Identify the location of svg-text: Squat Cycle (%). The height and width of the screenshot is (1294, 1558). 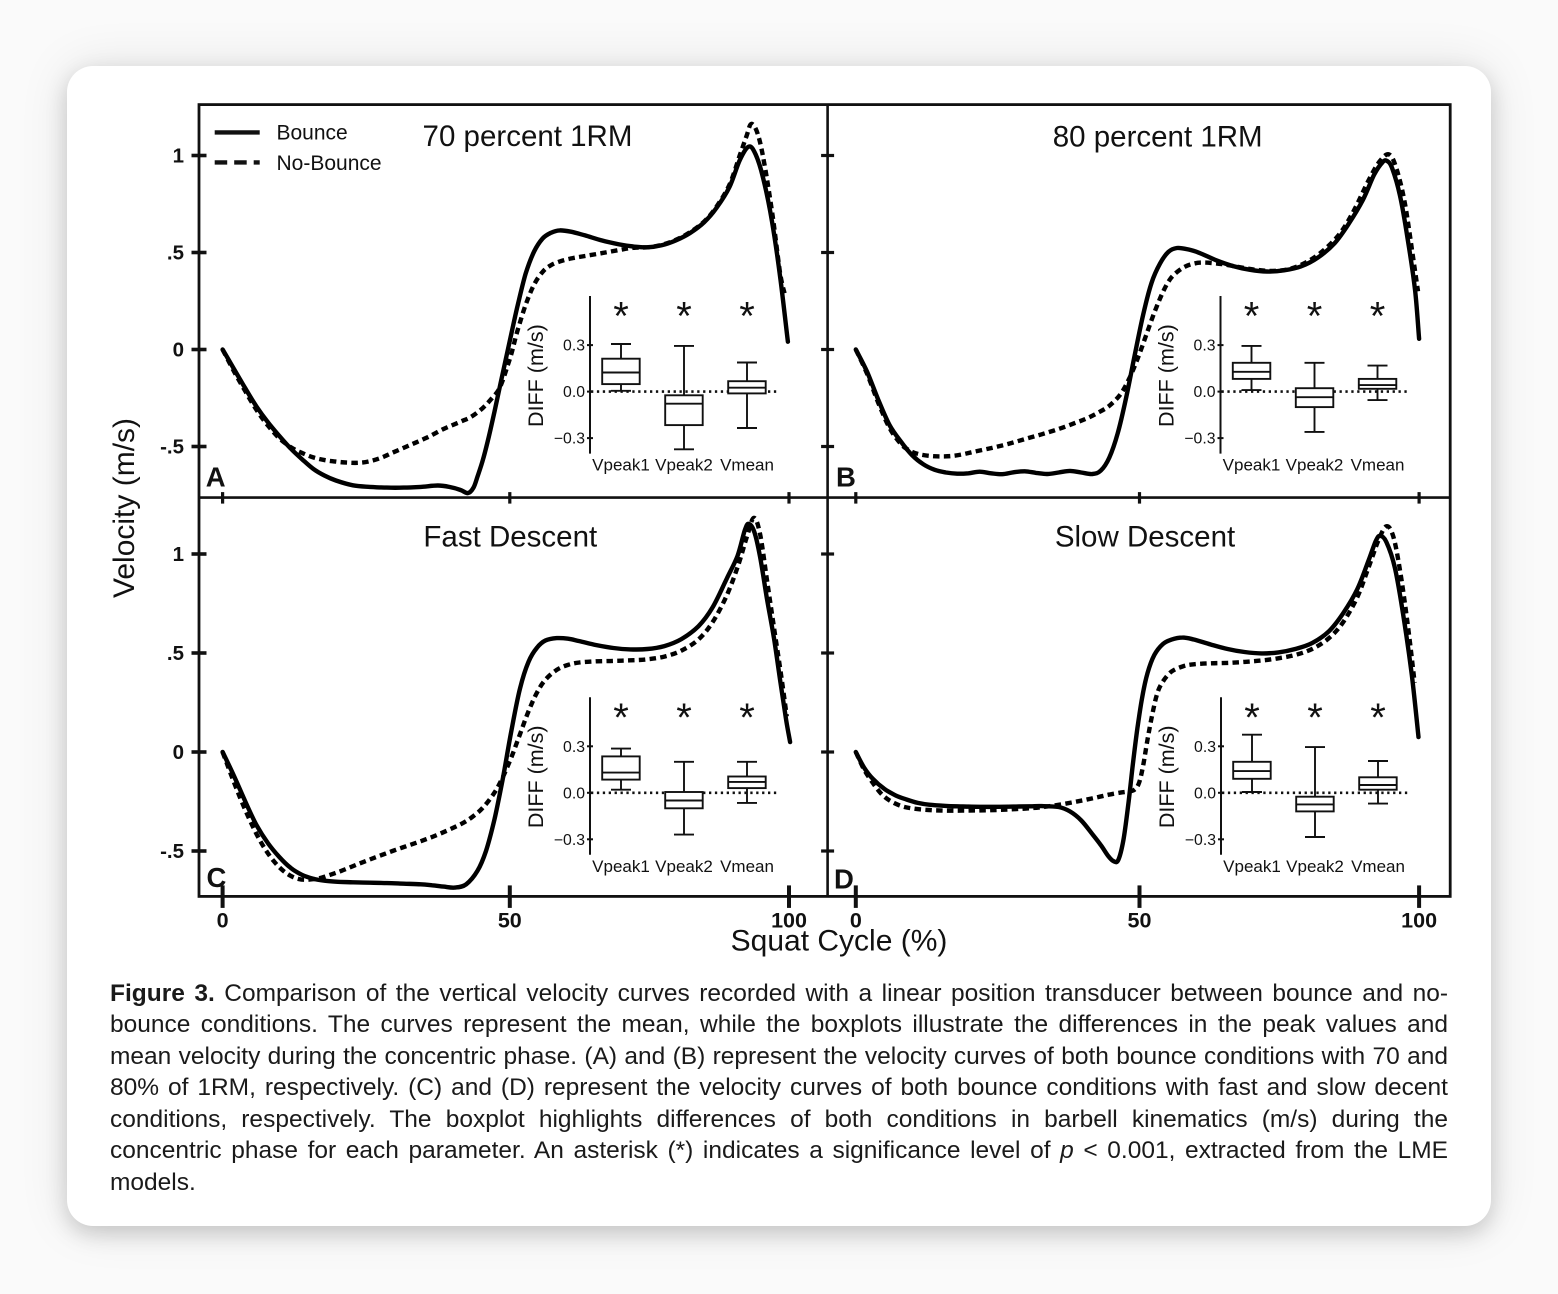
(839, 941).